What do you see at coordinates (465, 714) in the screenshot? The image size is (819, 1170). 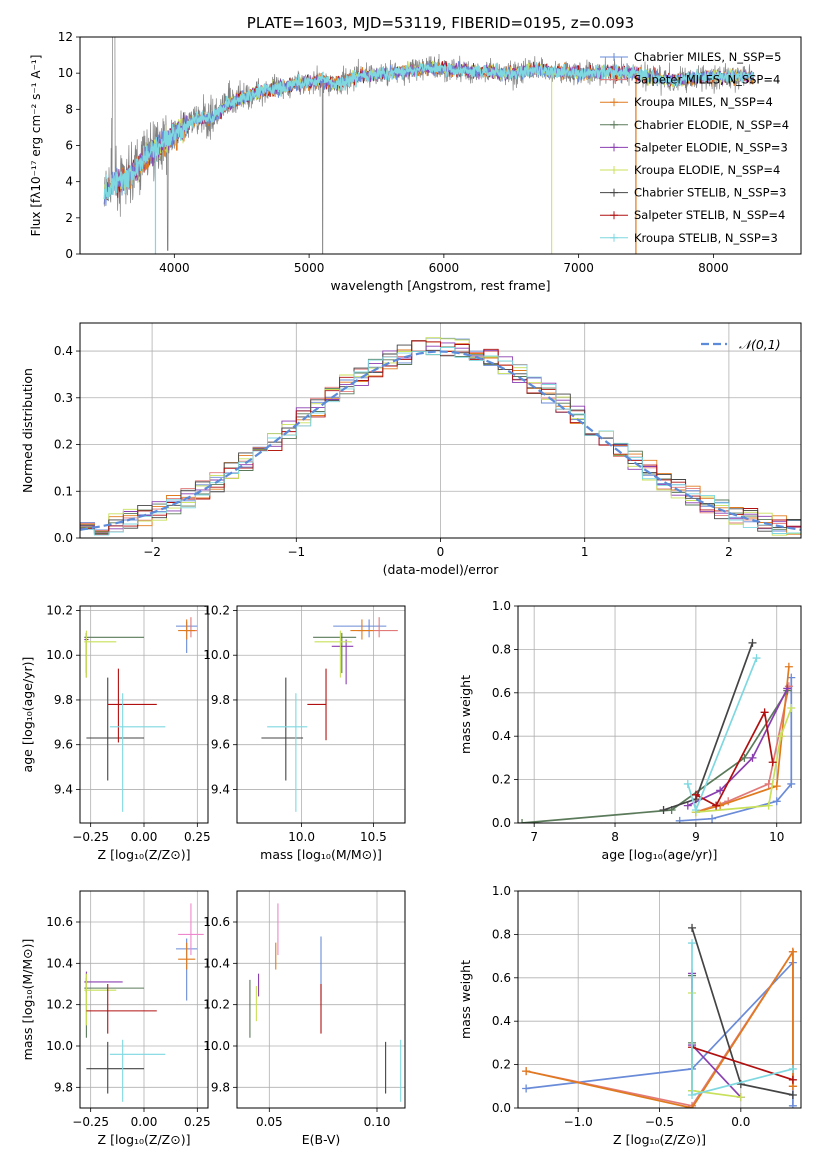 I see `y-axis-label: mass weight` at bounding box center [465, 714].